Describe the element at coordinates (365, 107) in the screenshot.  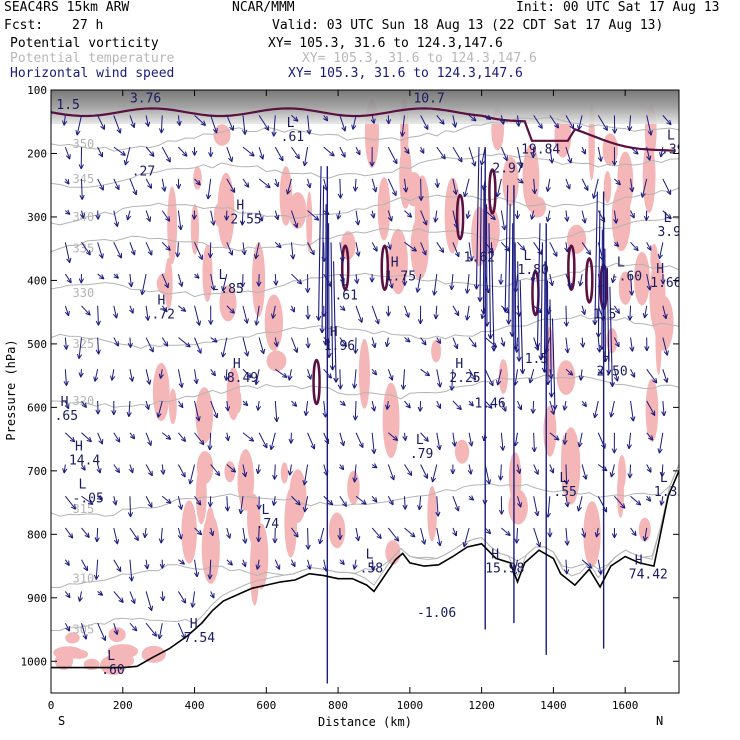
I see `stratosphere-pv-band` at that location.